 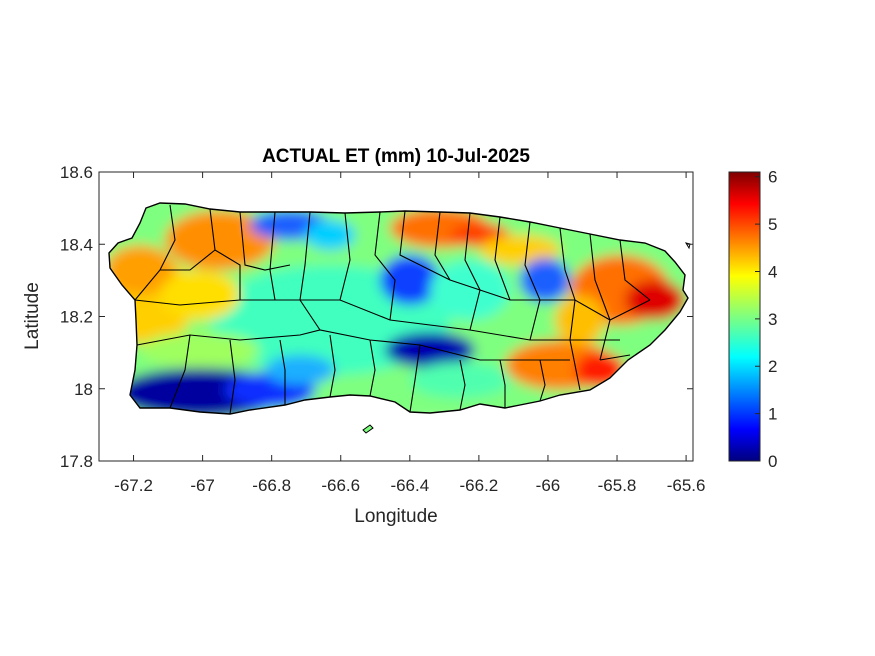 I want to click on heat-south-central-cyan, so click(x=460, y=380).